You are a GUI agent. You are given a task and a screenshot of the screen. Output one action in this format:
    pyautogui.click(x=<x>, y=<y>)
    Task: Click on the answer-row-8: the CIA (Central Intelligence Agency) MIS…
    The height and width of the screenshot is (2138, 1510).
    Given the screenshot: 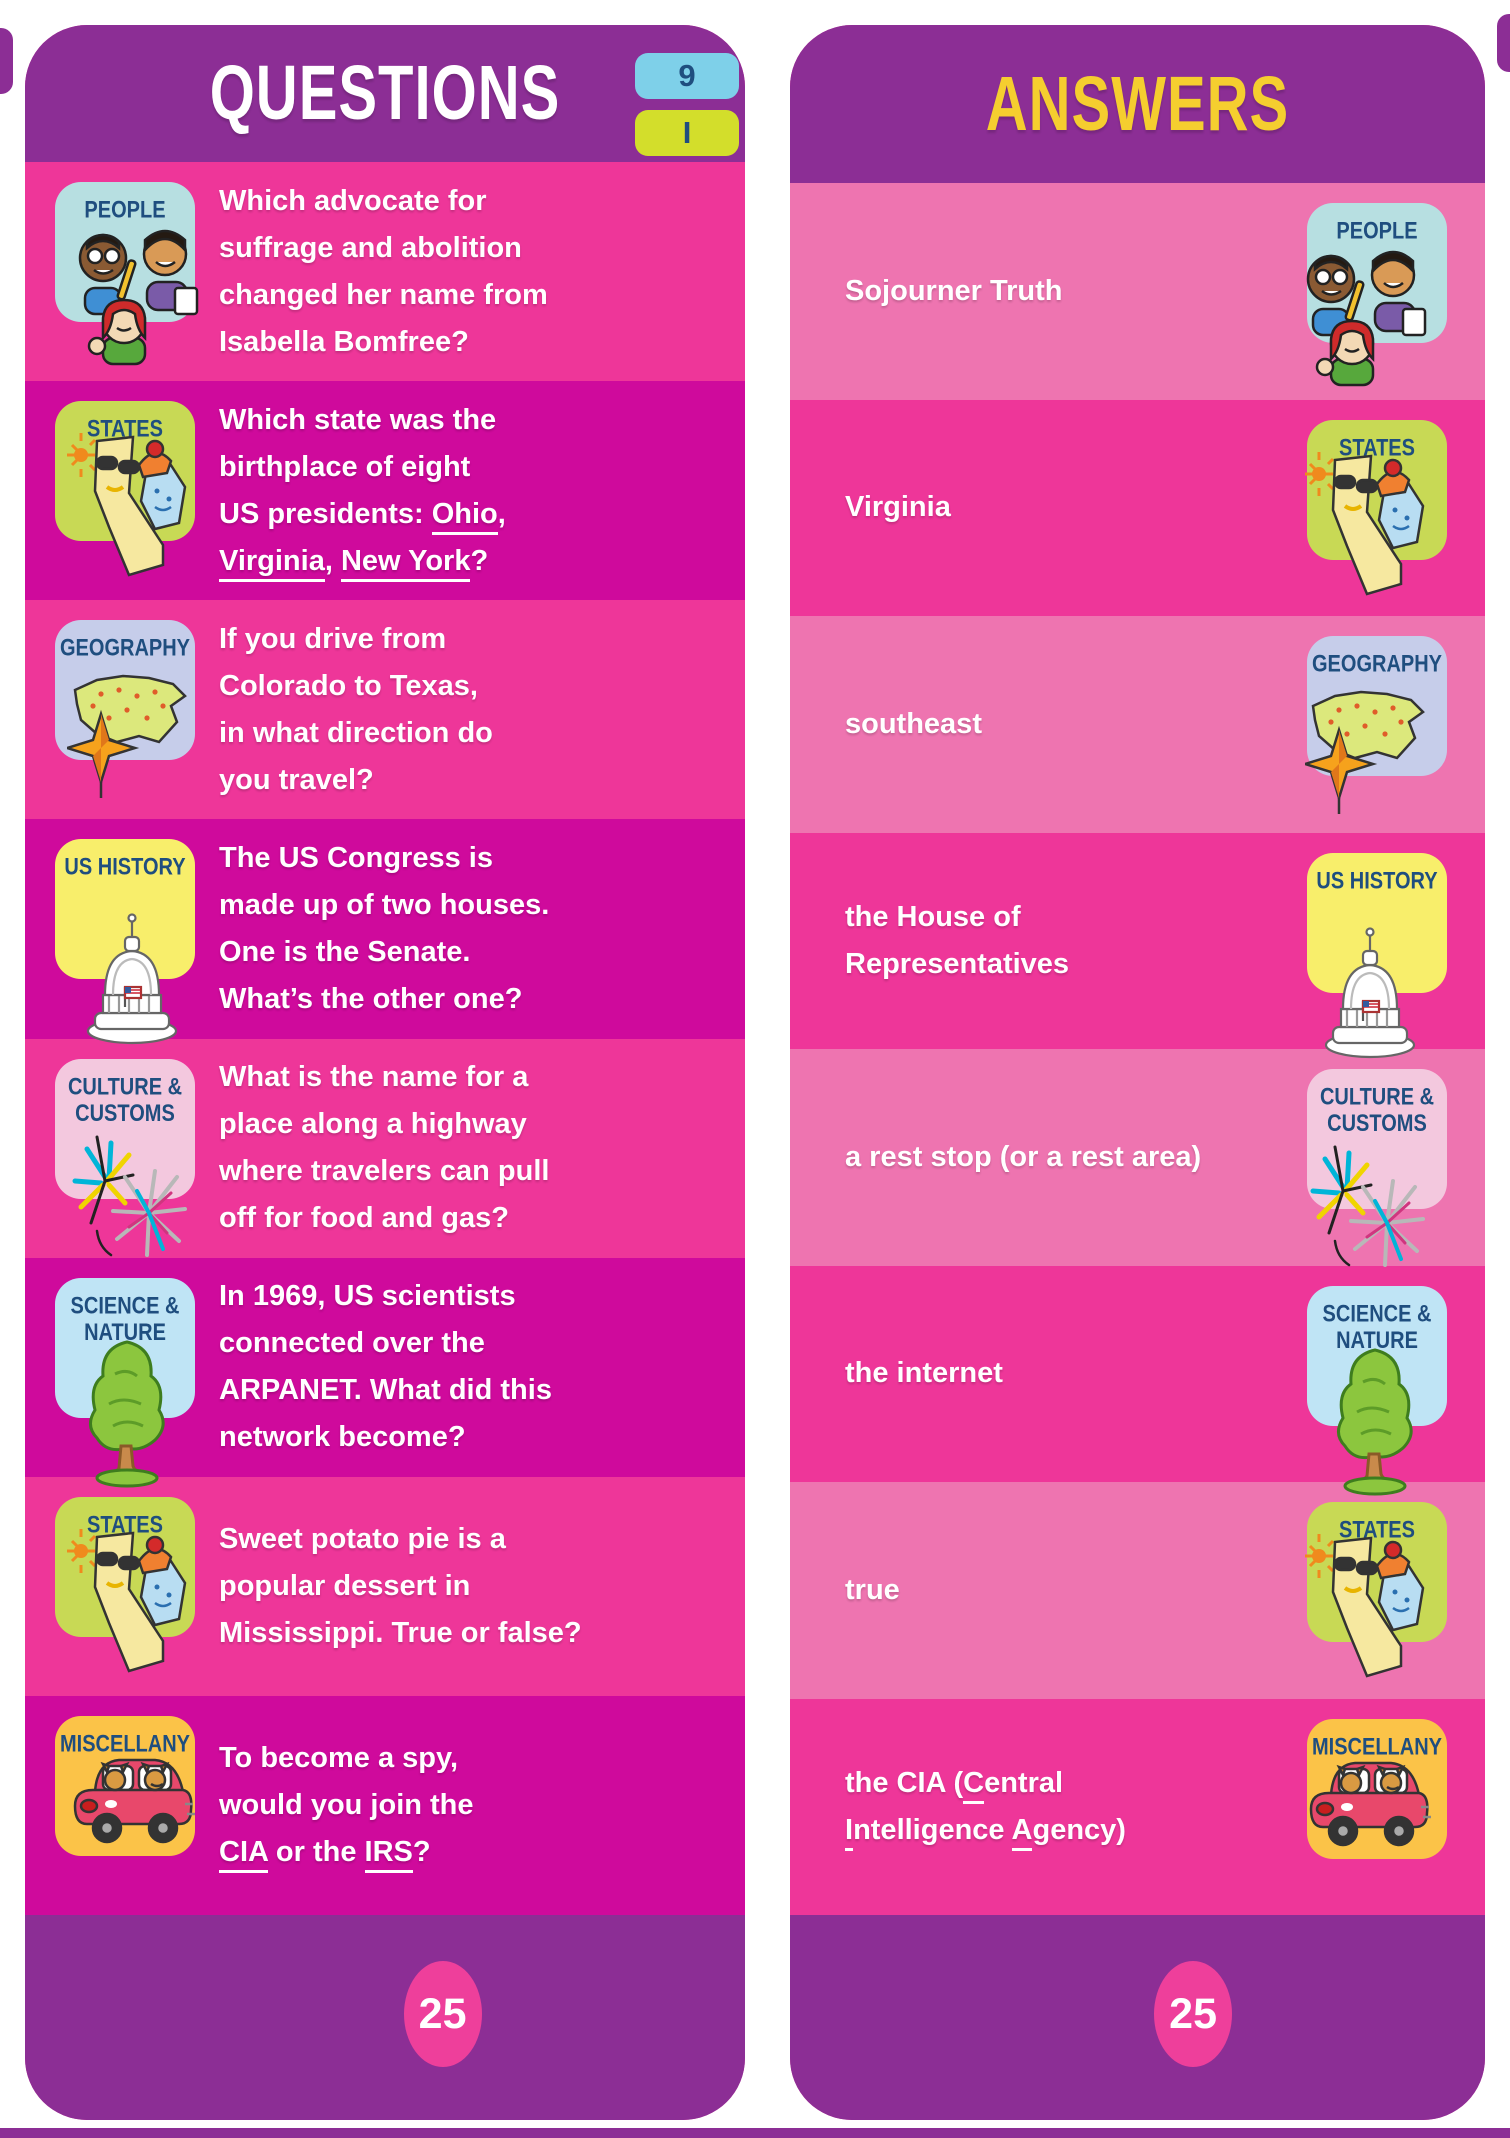 What is the action you would take?
    pyautogui.click(x=1137, y=1807)
    